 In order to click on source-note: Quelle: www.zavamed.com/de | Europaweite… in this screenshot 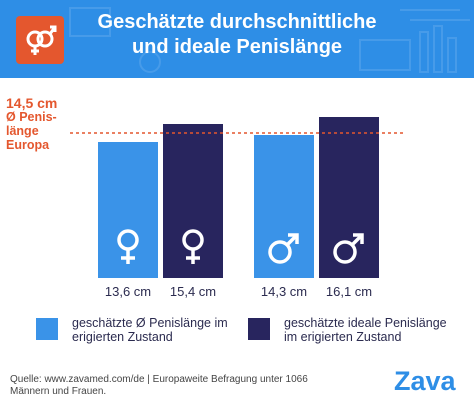, I will do `click(200, 386)`.